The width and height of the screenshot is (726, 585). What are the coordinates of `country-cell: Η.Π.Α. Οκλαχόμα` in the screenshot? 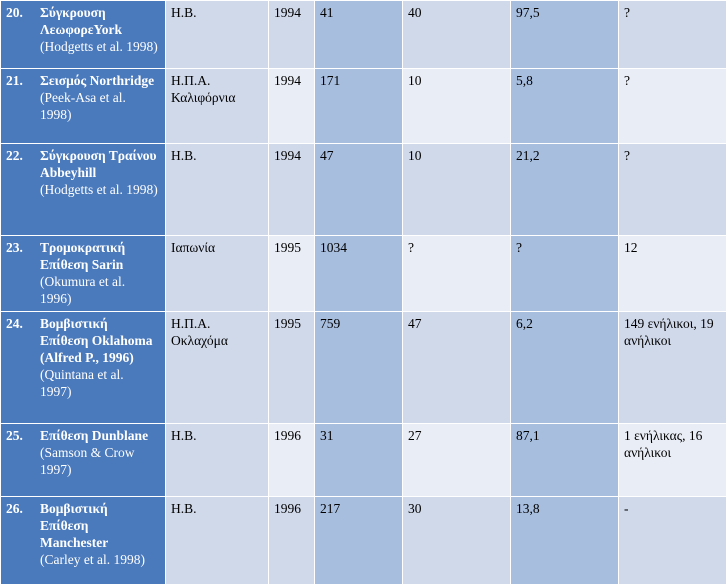 It's located at (217, 368).